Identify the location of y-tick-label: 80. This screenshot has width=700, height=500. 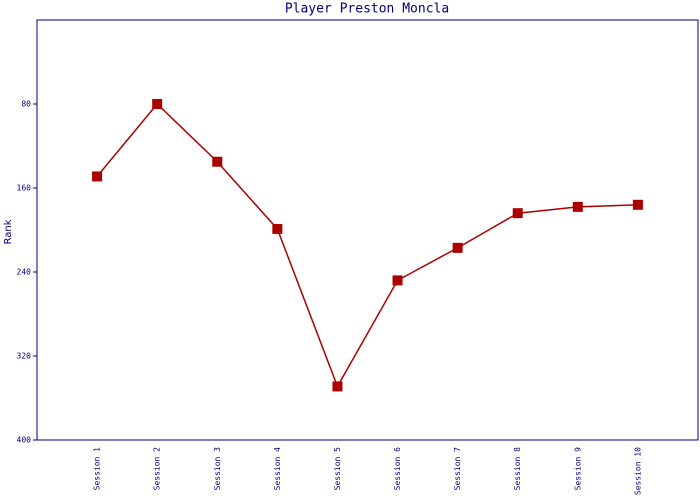
(26, 104).